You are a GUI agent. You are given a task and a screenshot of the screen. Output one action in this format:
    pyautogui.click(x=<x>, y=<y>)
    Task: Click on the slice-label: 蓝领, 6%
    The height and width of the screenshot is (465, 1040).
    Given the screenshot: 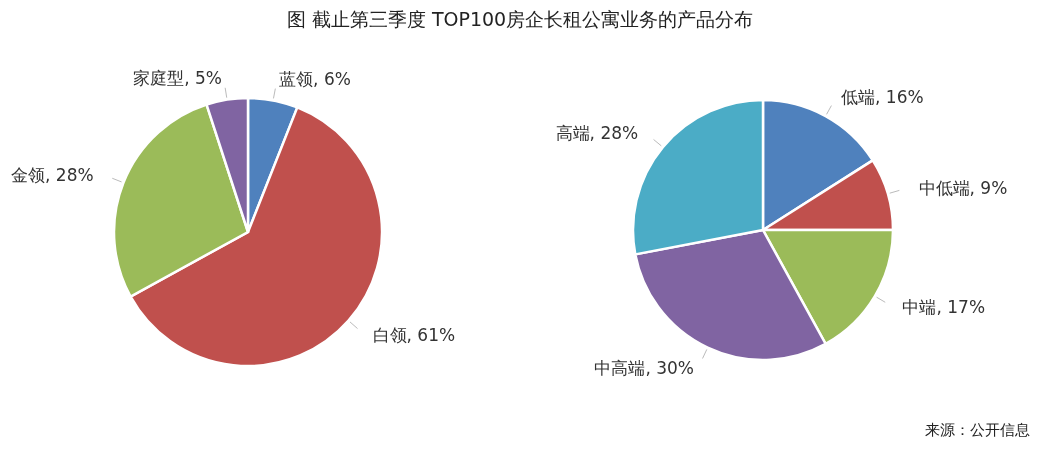 What is the action you would take?
    pyautogui.click(x=315, y=78)
    